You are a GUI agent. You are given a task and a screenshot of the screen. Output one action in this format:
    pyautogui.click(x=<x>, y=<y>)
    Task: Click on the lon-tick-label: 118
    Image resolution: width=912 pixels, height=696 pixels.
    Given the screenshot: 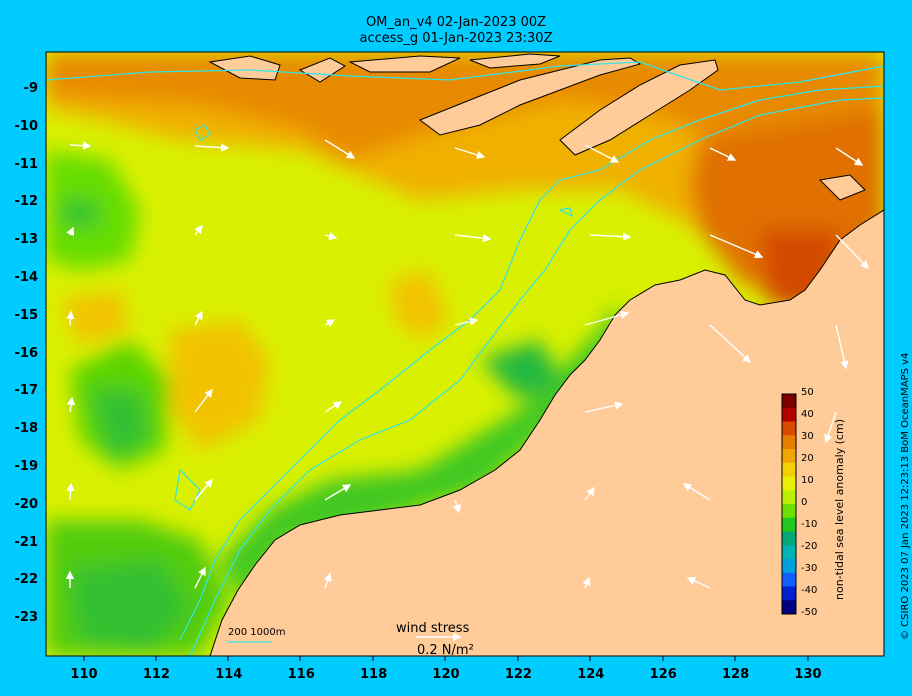 What is the action you would take?
    pyautogui.click(x=374, y=674)
    